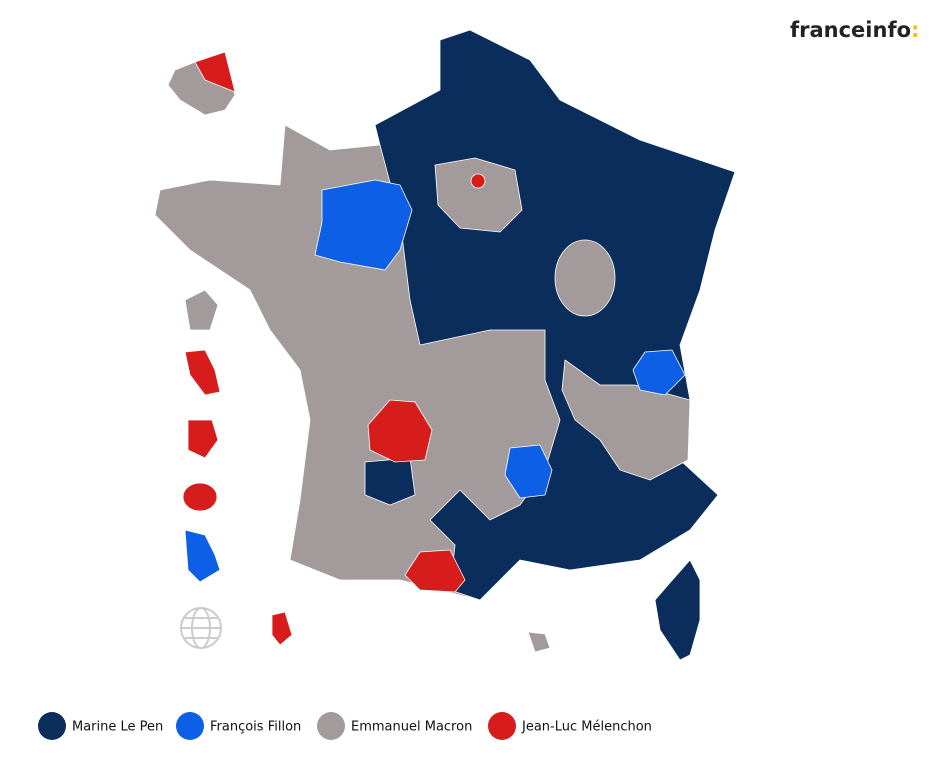  I want to click on brand-name: franceinfo, so click(850, 30).